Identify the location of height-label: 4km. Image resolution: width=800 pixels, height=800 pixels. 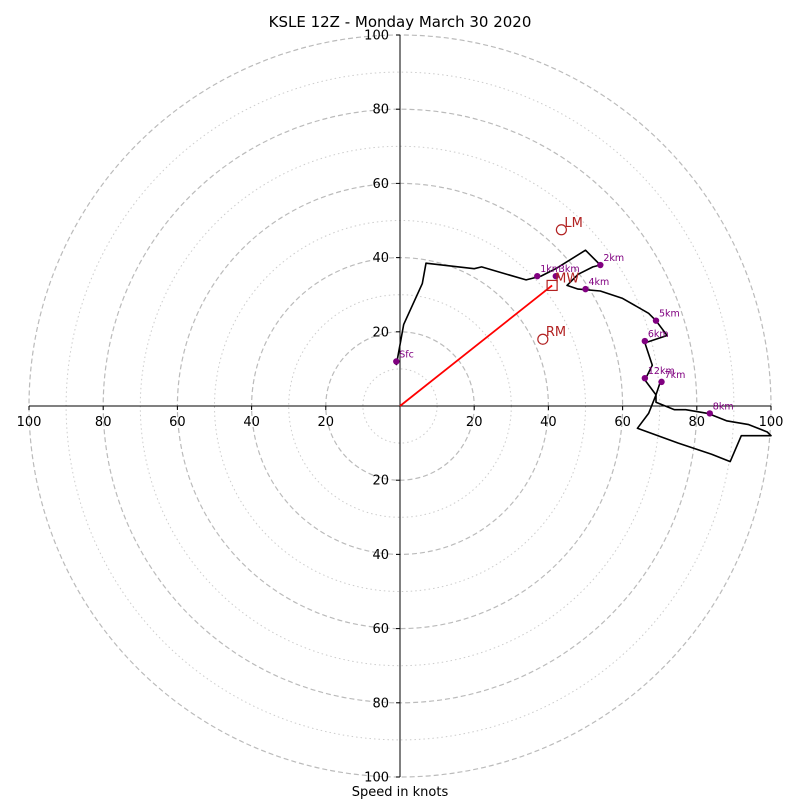
(599, 282).